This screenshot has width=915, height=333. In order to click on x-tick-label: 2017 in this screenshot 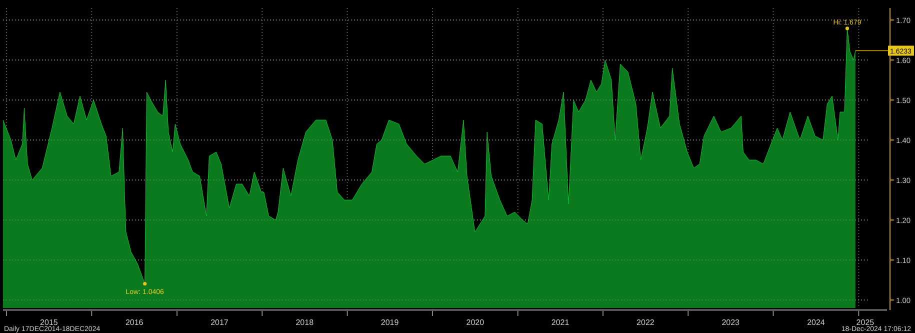, I will do `click(219, 322)`.